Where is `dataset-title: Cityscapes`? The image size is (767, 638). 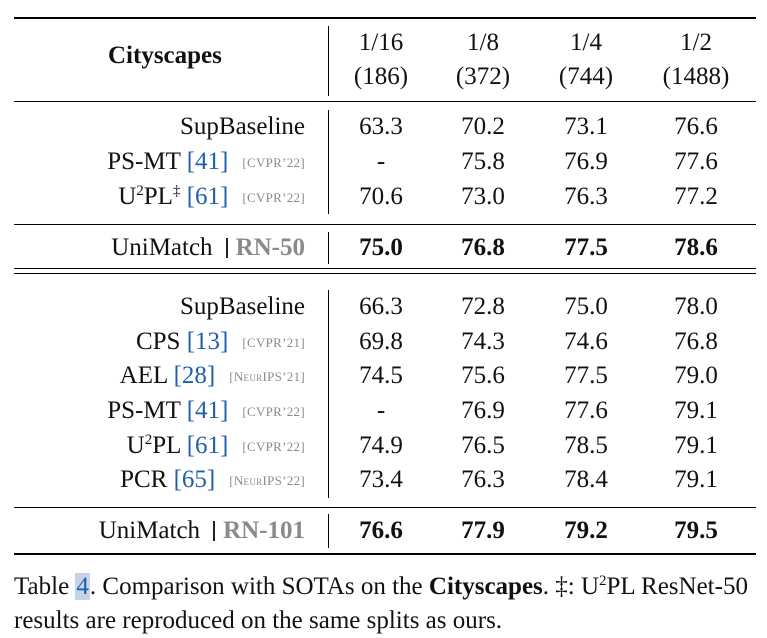
dataset-title: Cityscapes is located at coordinates (165, 55).